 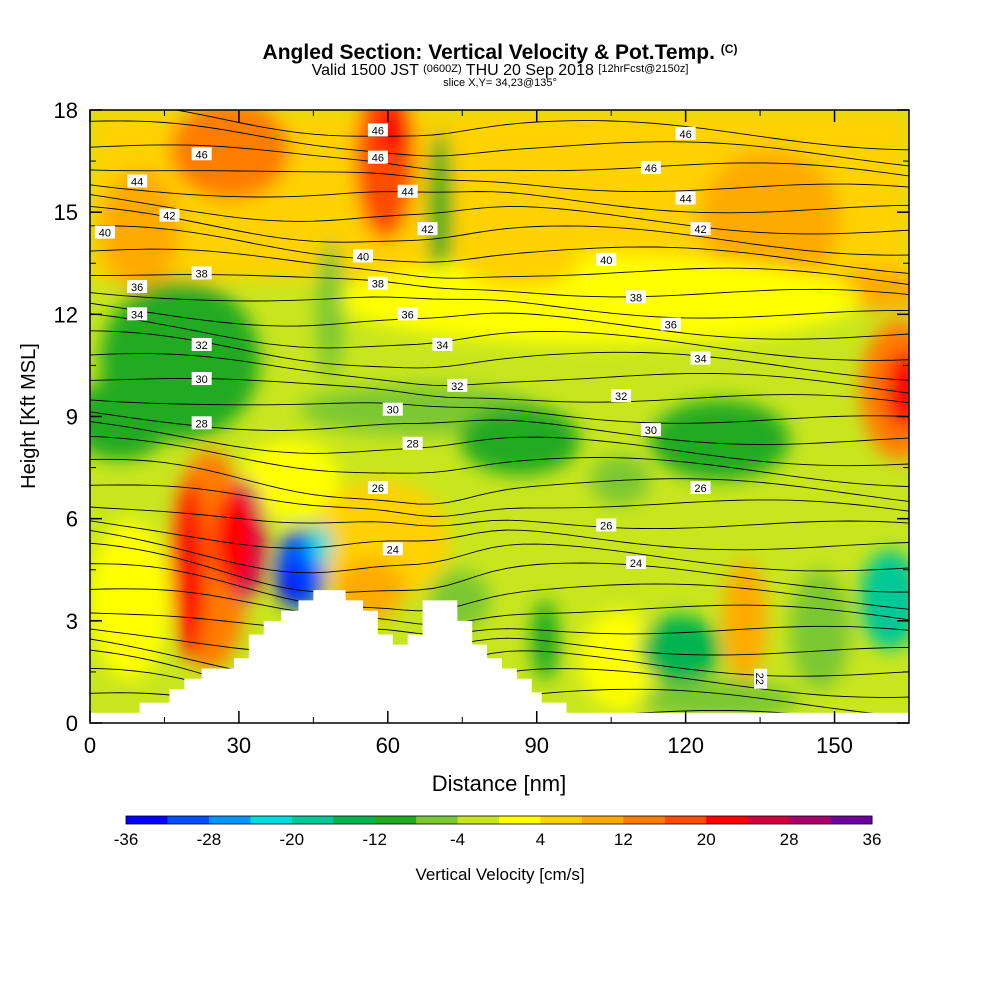 I want to click on y-tick-label: 9, so click(x=72, y=417).